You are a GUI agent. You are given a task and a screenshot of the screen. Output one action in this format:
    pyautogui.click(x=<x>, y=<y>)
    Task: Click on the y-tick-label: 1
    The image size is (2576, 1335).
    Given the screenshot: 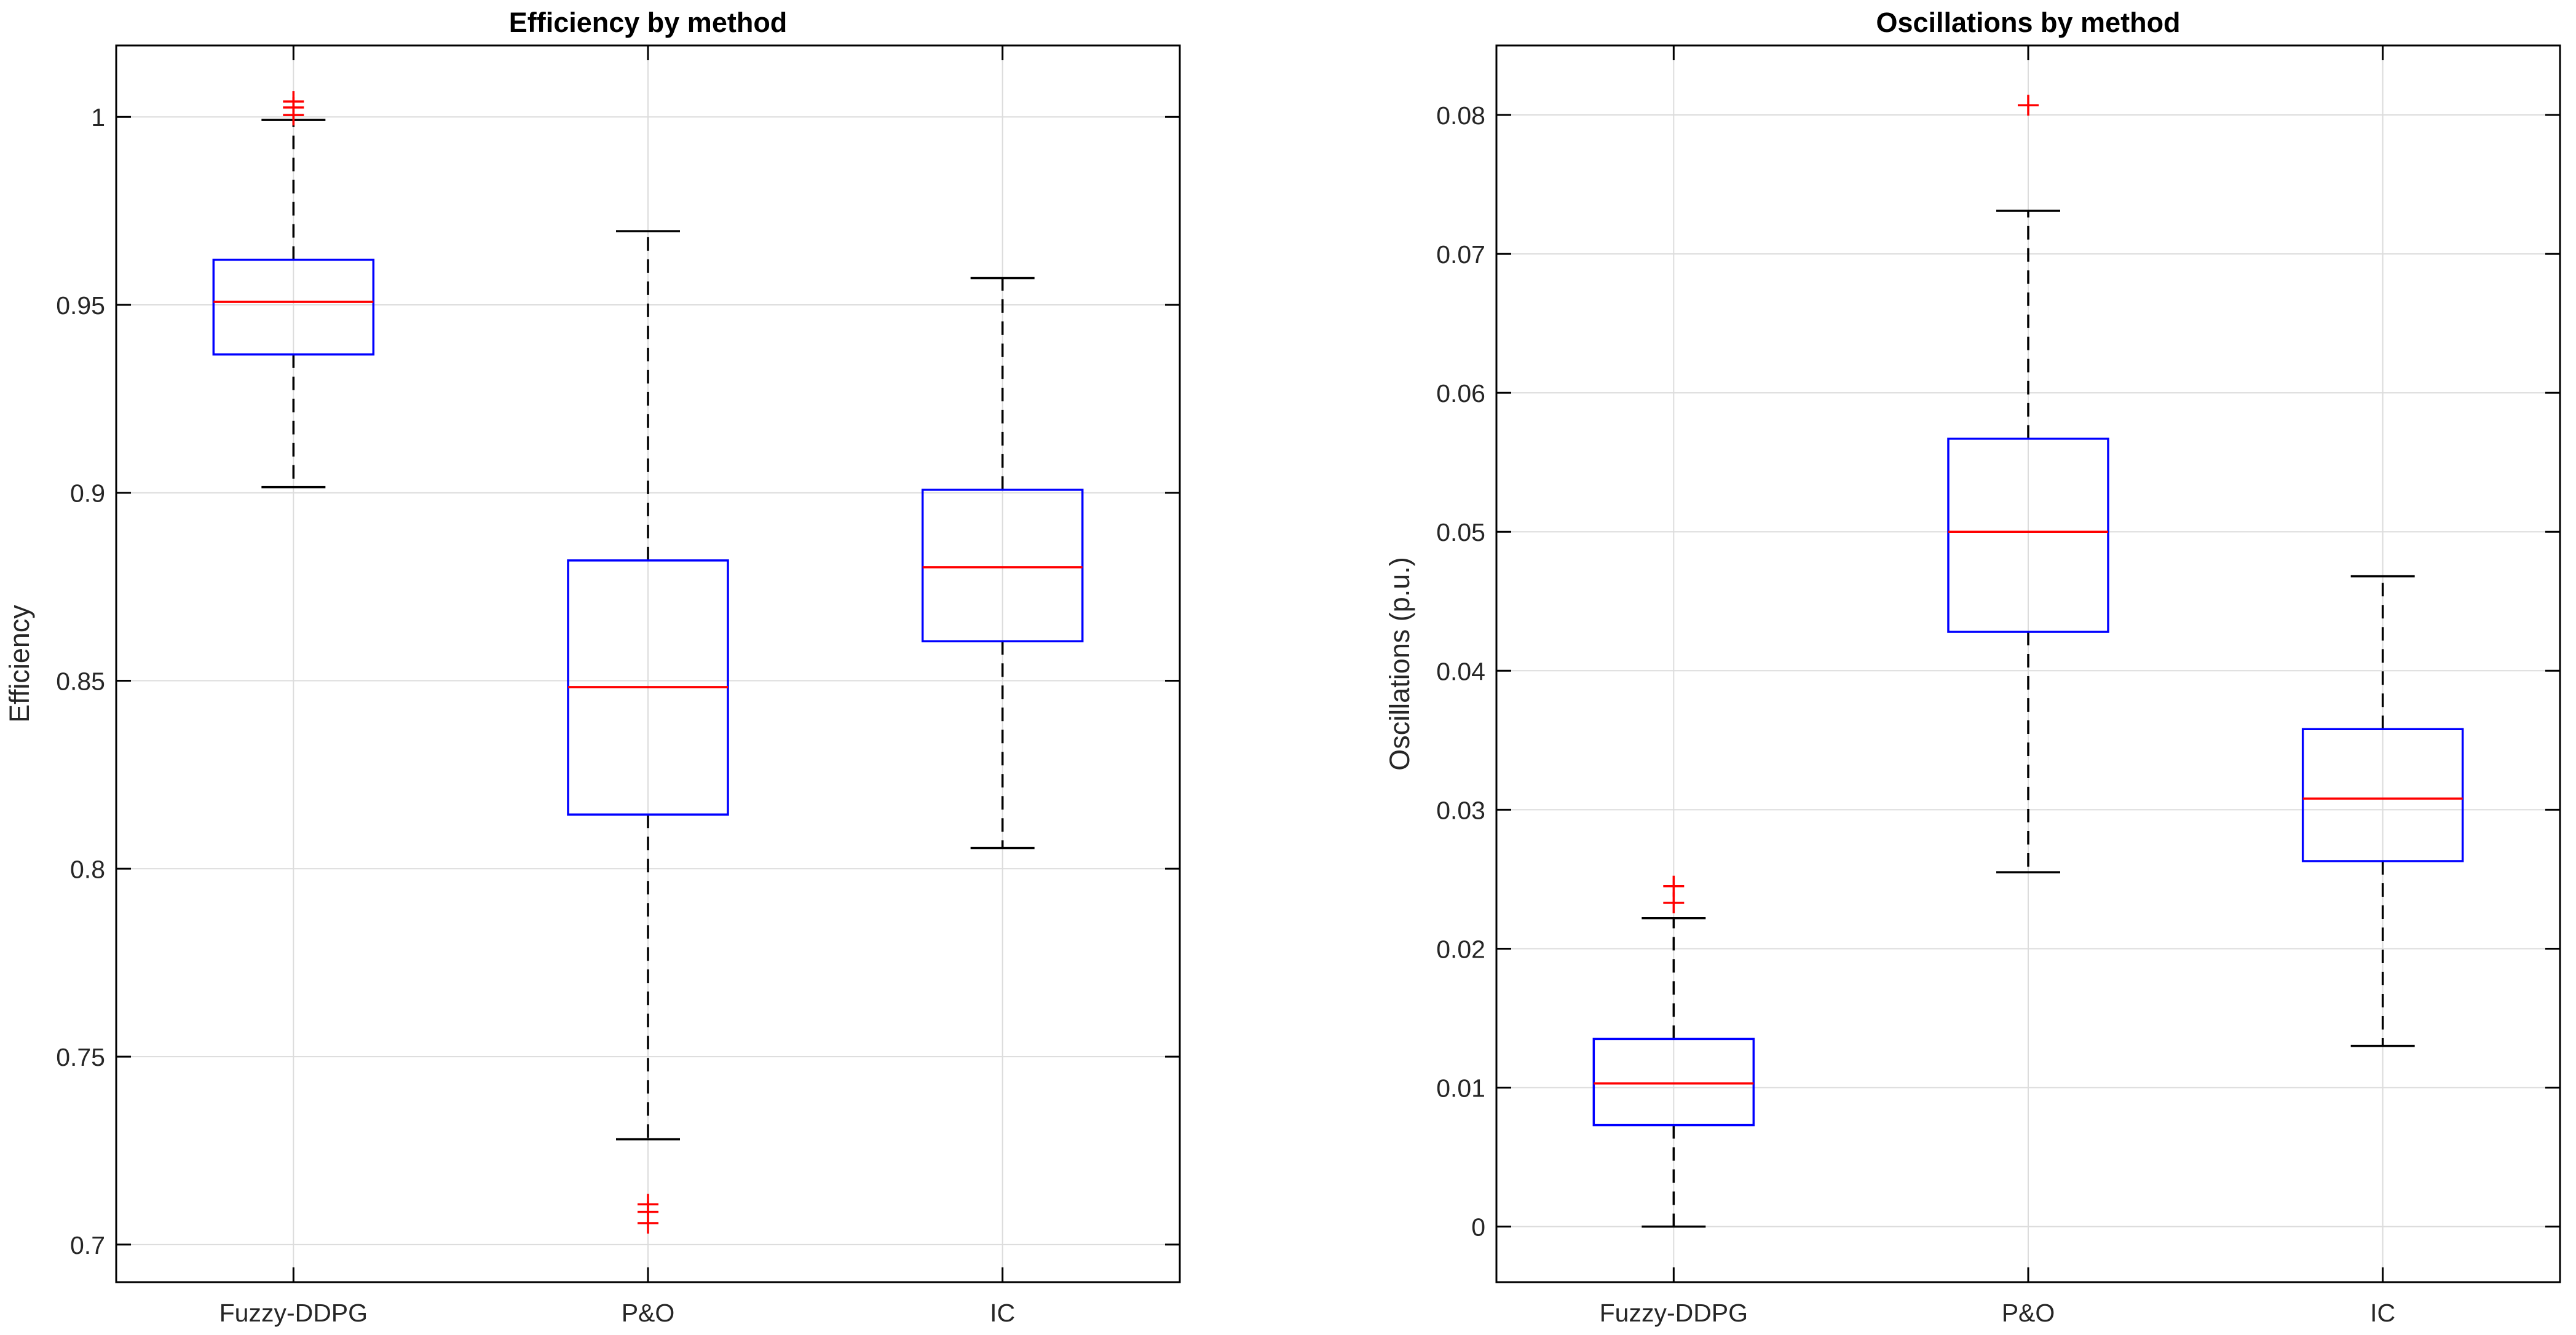 What is the action you would take?
    pyautogui.click(x=98, y=117)
    